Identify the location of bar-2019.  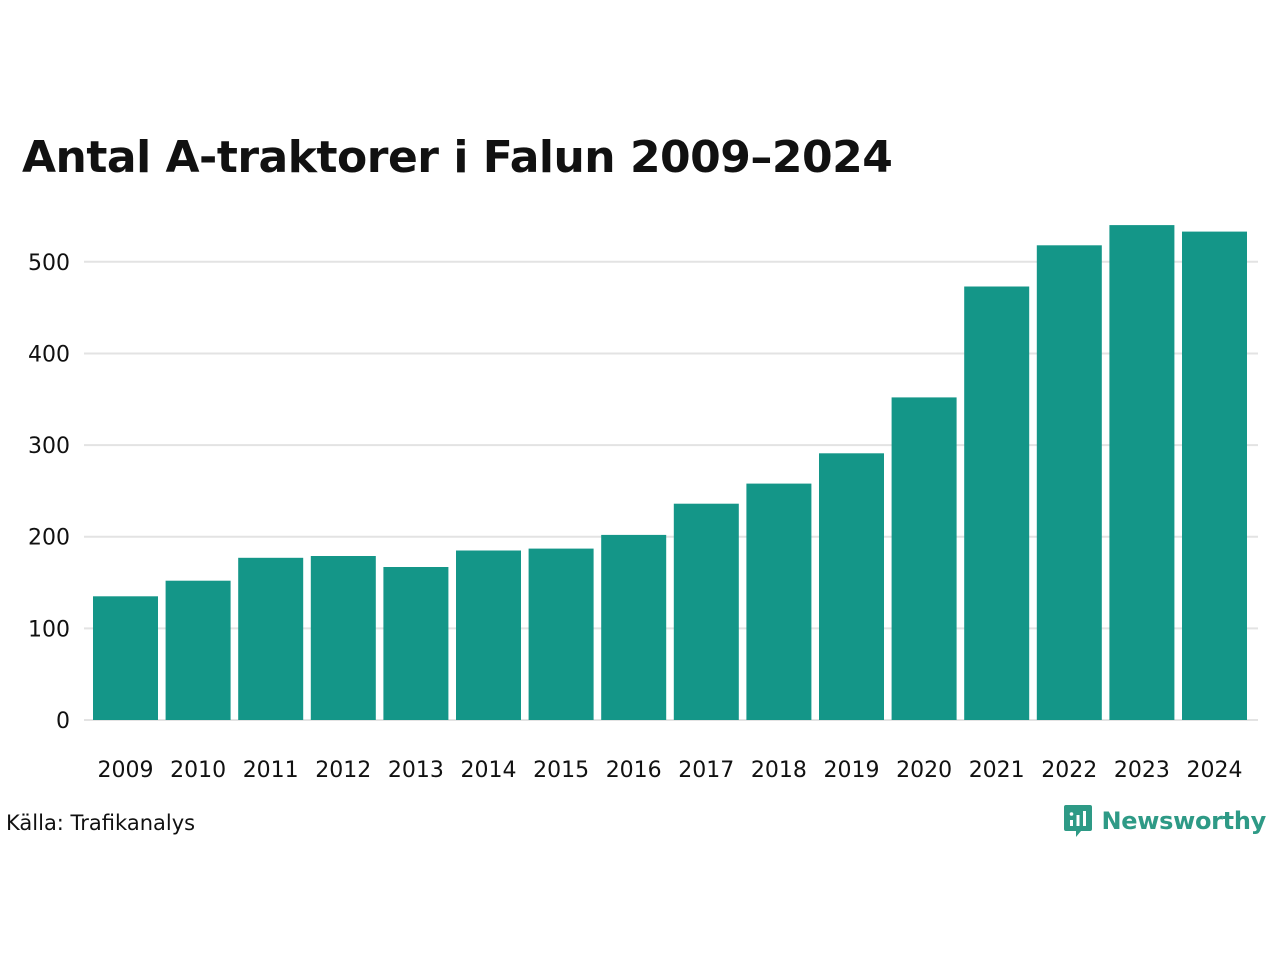
(851, 586).